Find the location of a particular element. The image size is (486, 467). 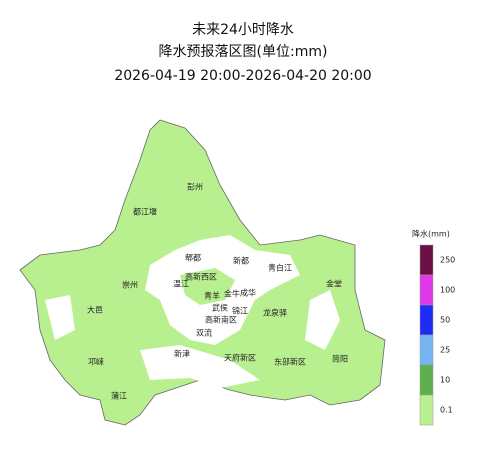

district-label: 成华 is located at coordinates (248, 293).